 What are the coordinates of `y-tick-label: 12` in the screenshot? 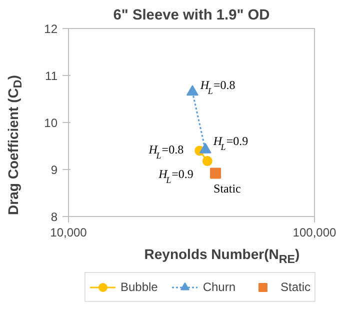 It's located at (51, 29).